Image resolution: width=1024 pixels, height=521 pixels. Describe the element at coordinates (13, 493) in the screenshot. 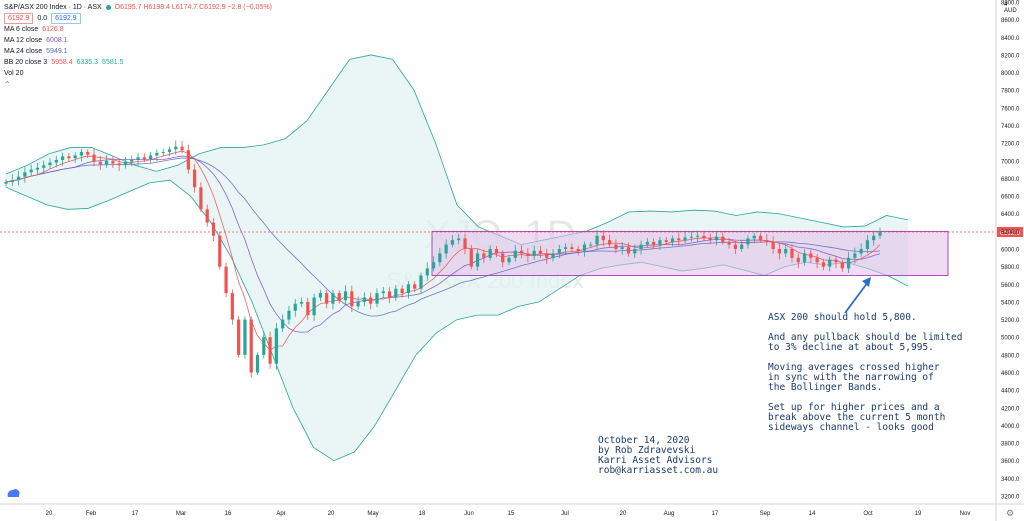

I see `tradingview-logo-icon` at that location.